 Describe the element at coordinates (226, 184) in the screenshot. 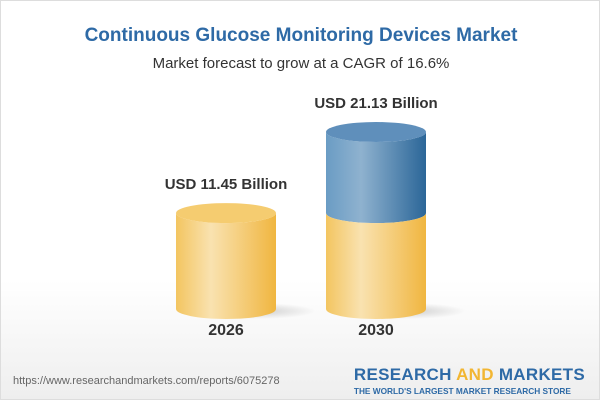

I see `data-label: USD 11.45 Billion` at that location.